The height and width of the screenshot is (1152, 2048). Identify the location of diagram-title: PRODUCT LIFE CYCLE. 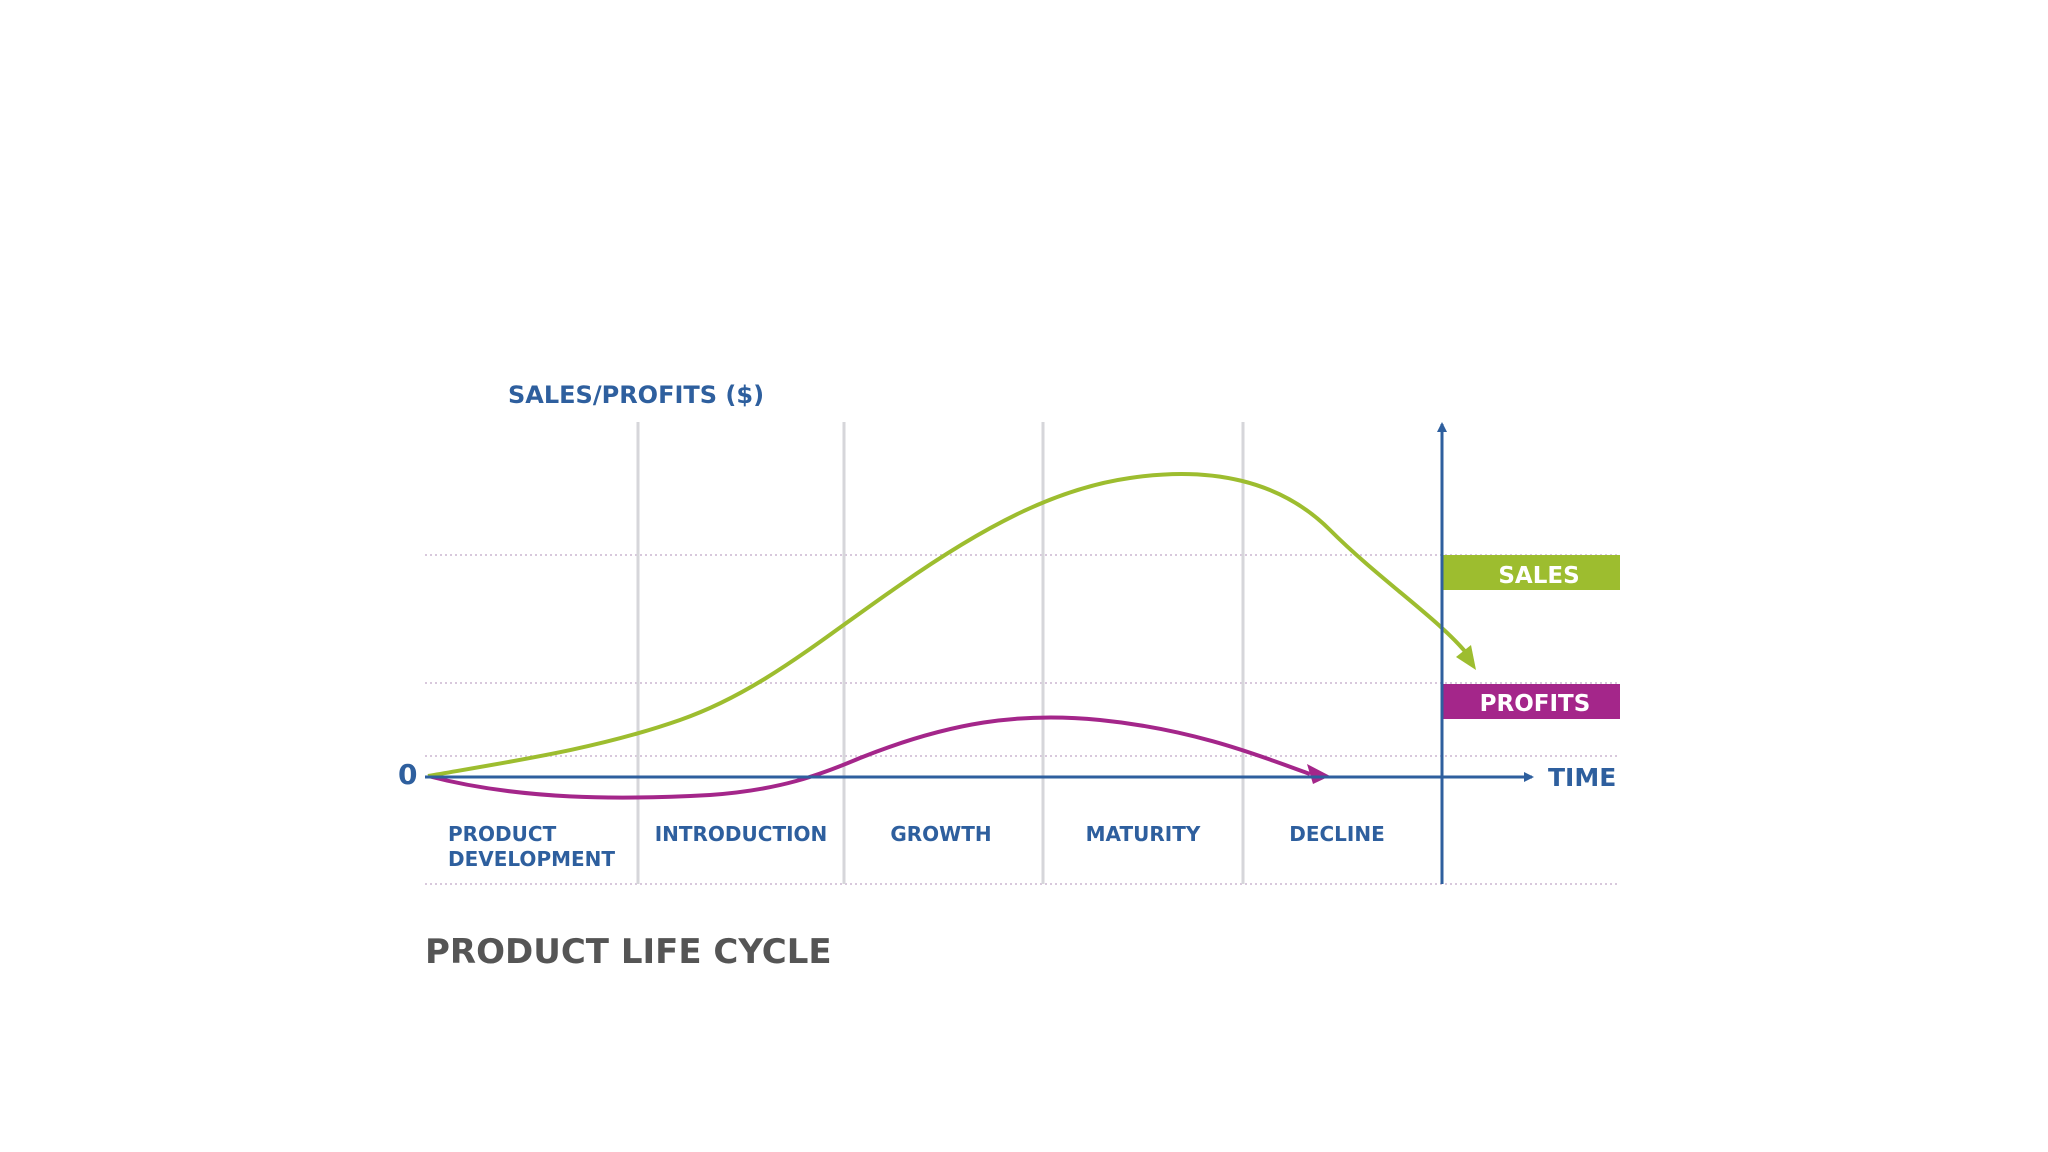
(628, 952).